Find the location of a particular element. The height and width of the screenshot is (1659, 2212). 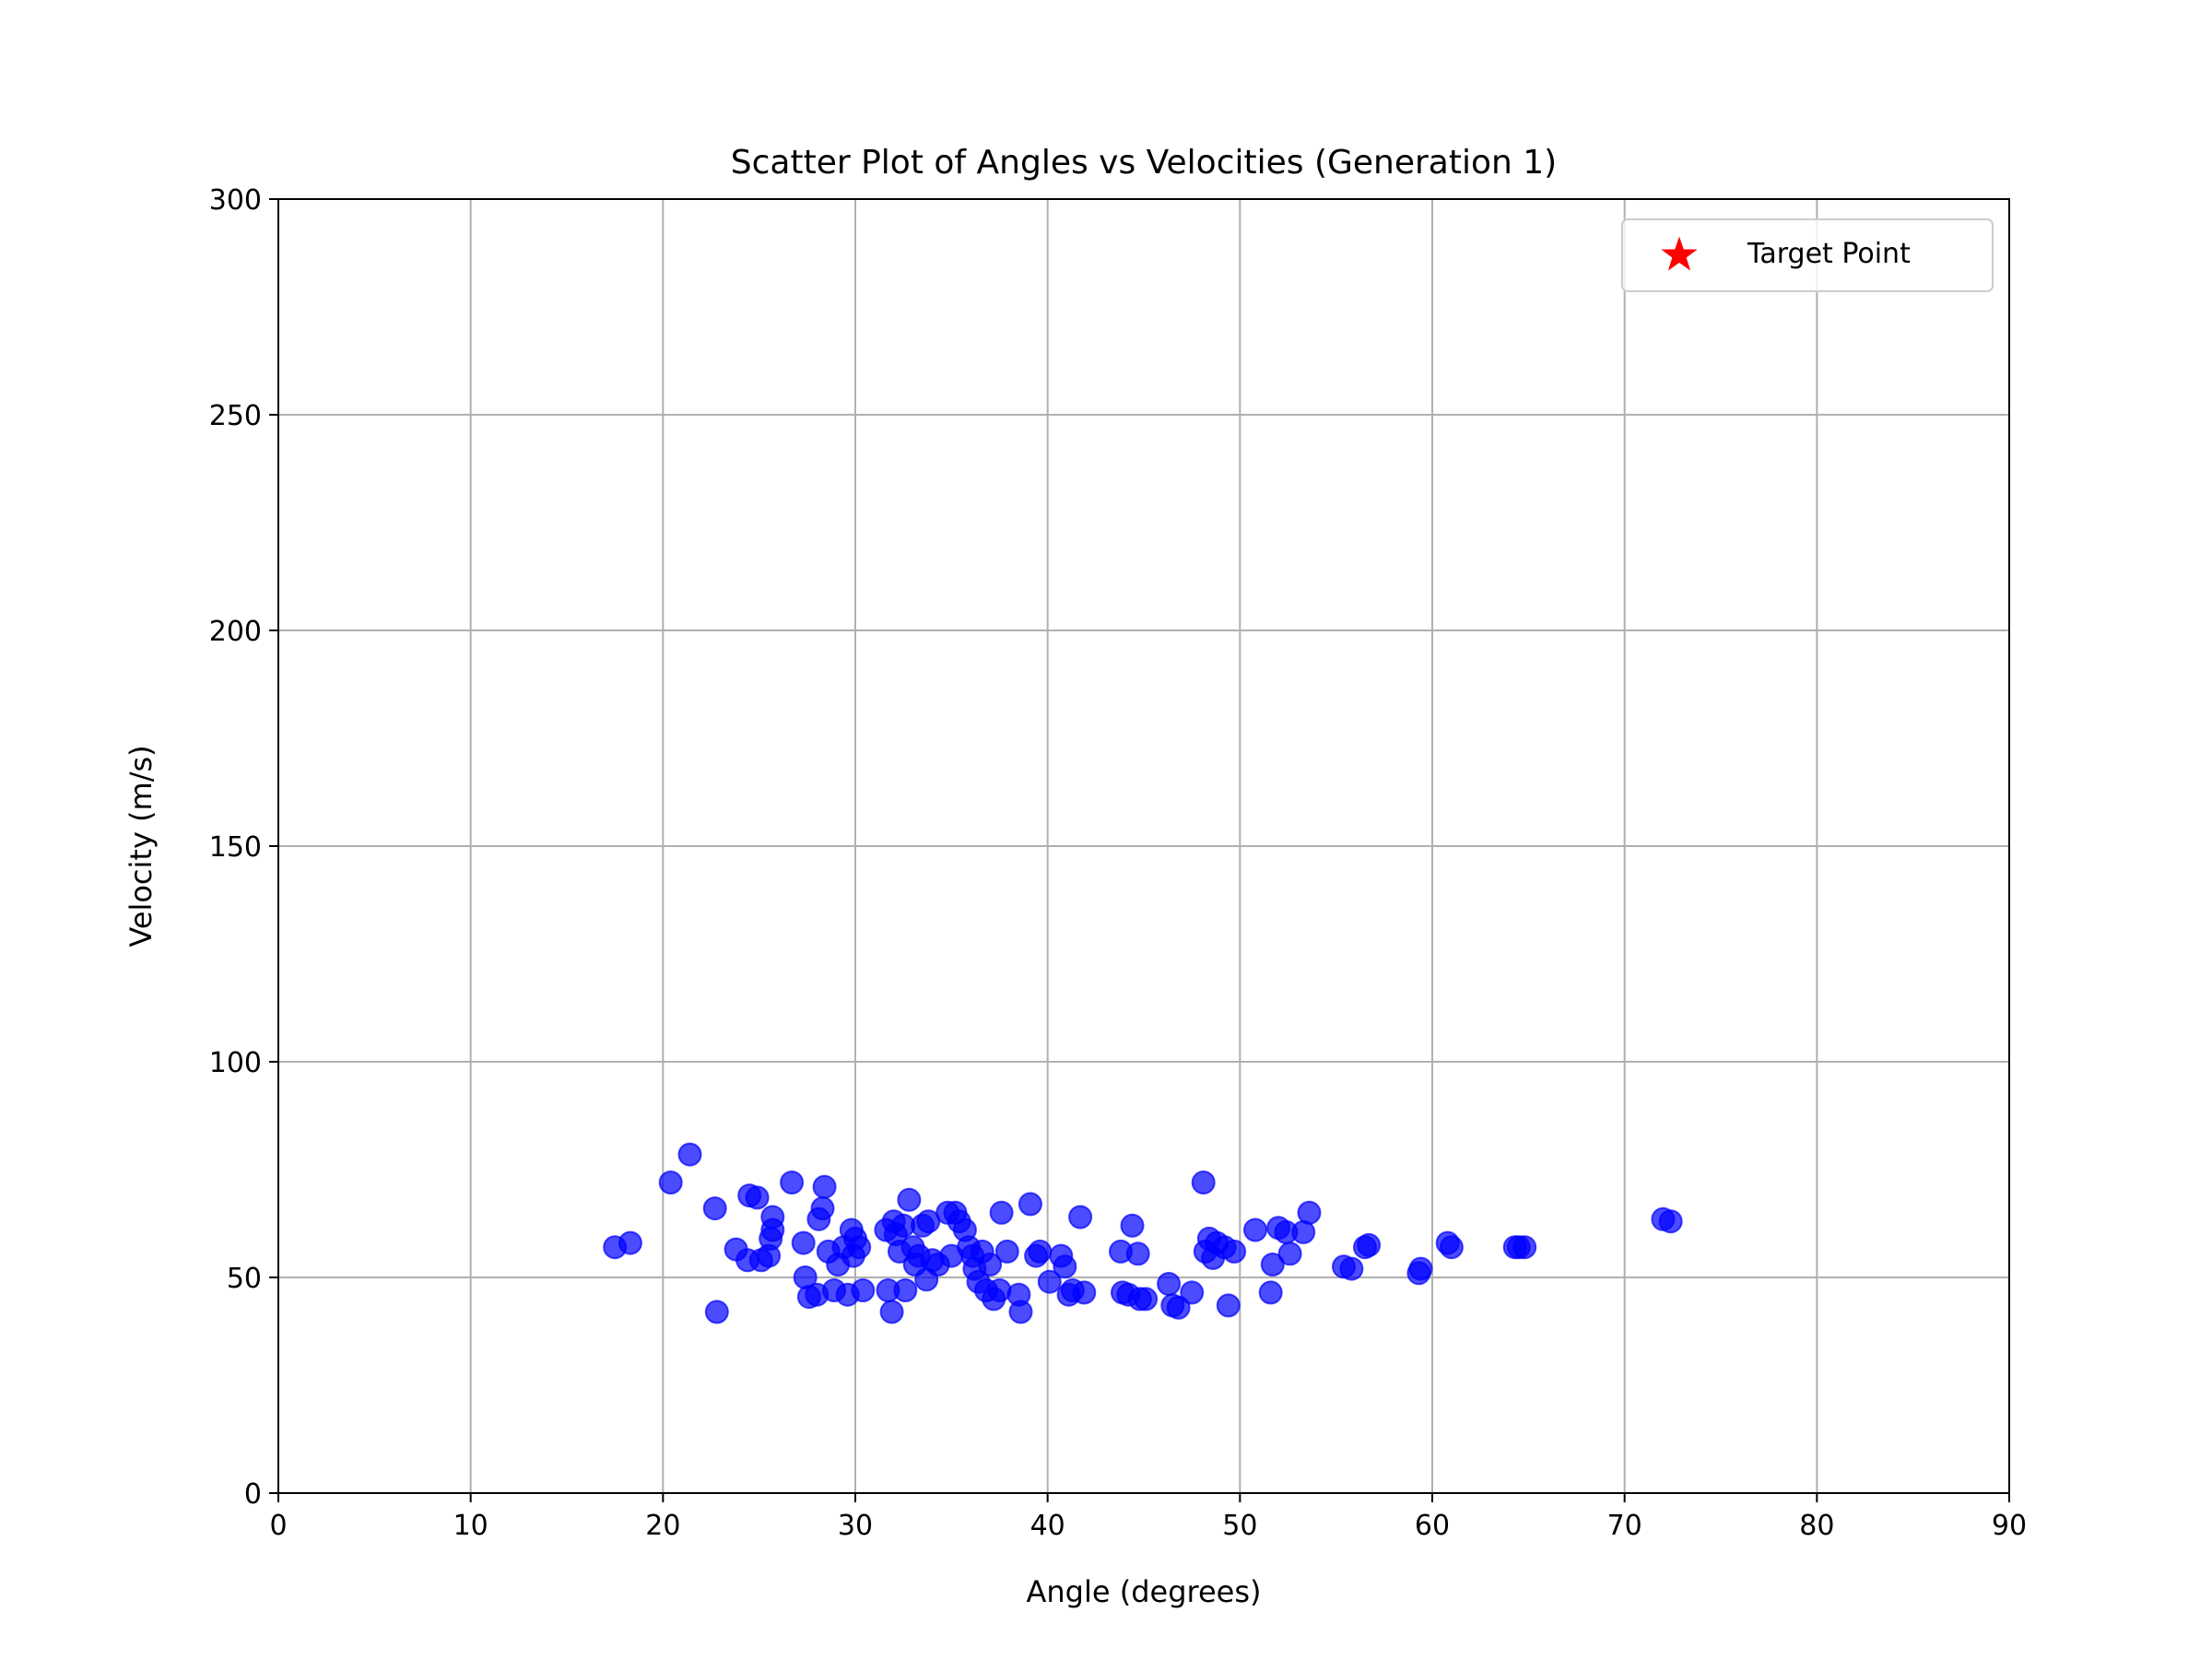

x-tick-label: 0 is located at coordinates (278, 1526).